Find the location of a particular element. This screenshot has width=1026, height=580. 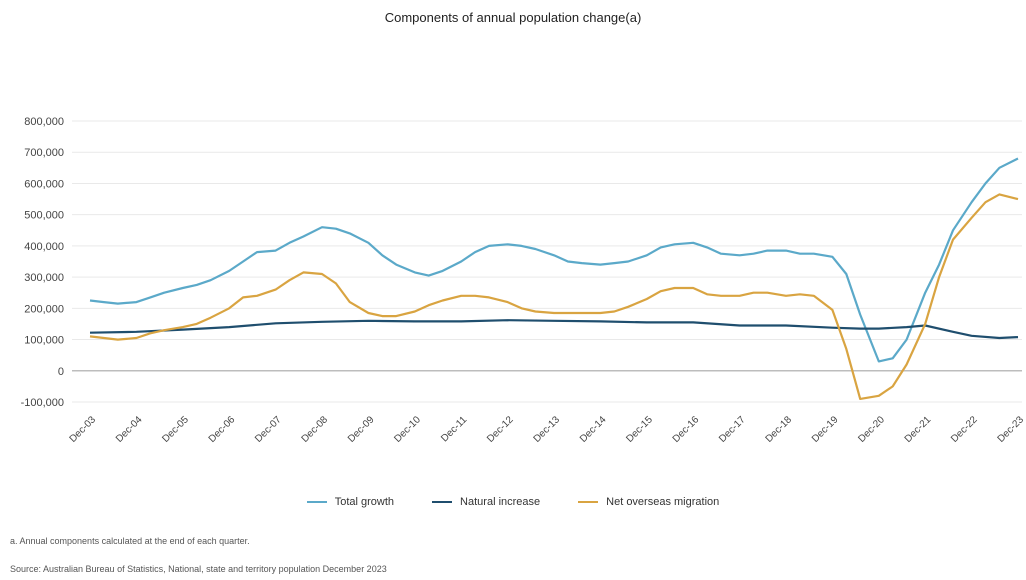

legend-label-net-overseas-migration: Net overseas migration is located at coordinates (663, 502).